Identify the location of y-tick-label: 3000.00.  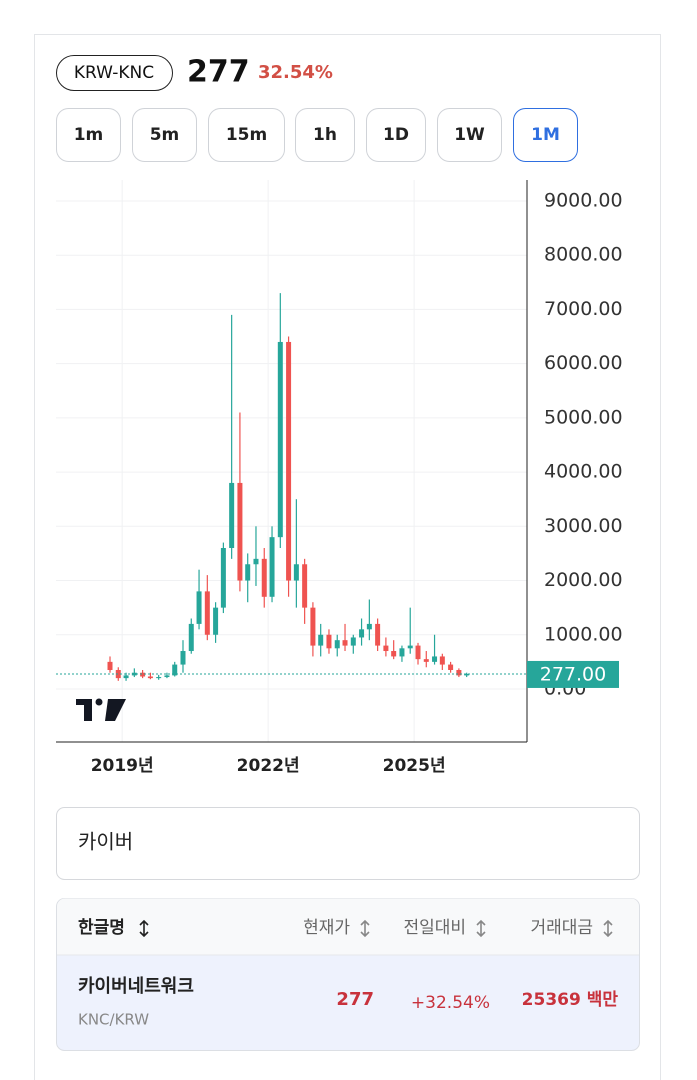
(583, 526).